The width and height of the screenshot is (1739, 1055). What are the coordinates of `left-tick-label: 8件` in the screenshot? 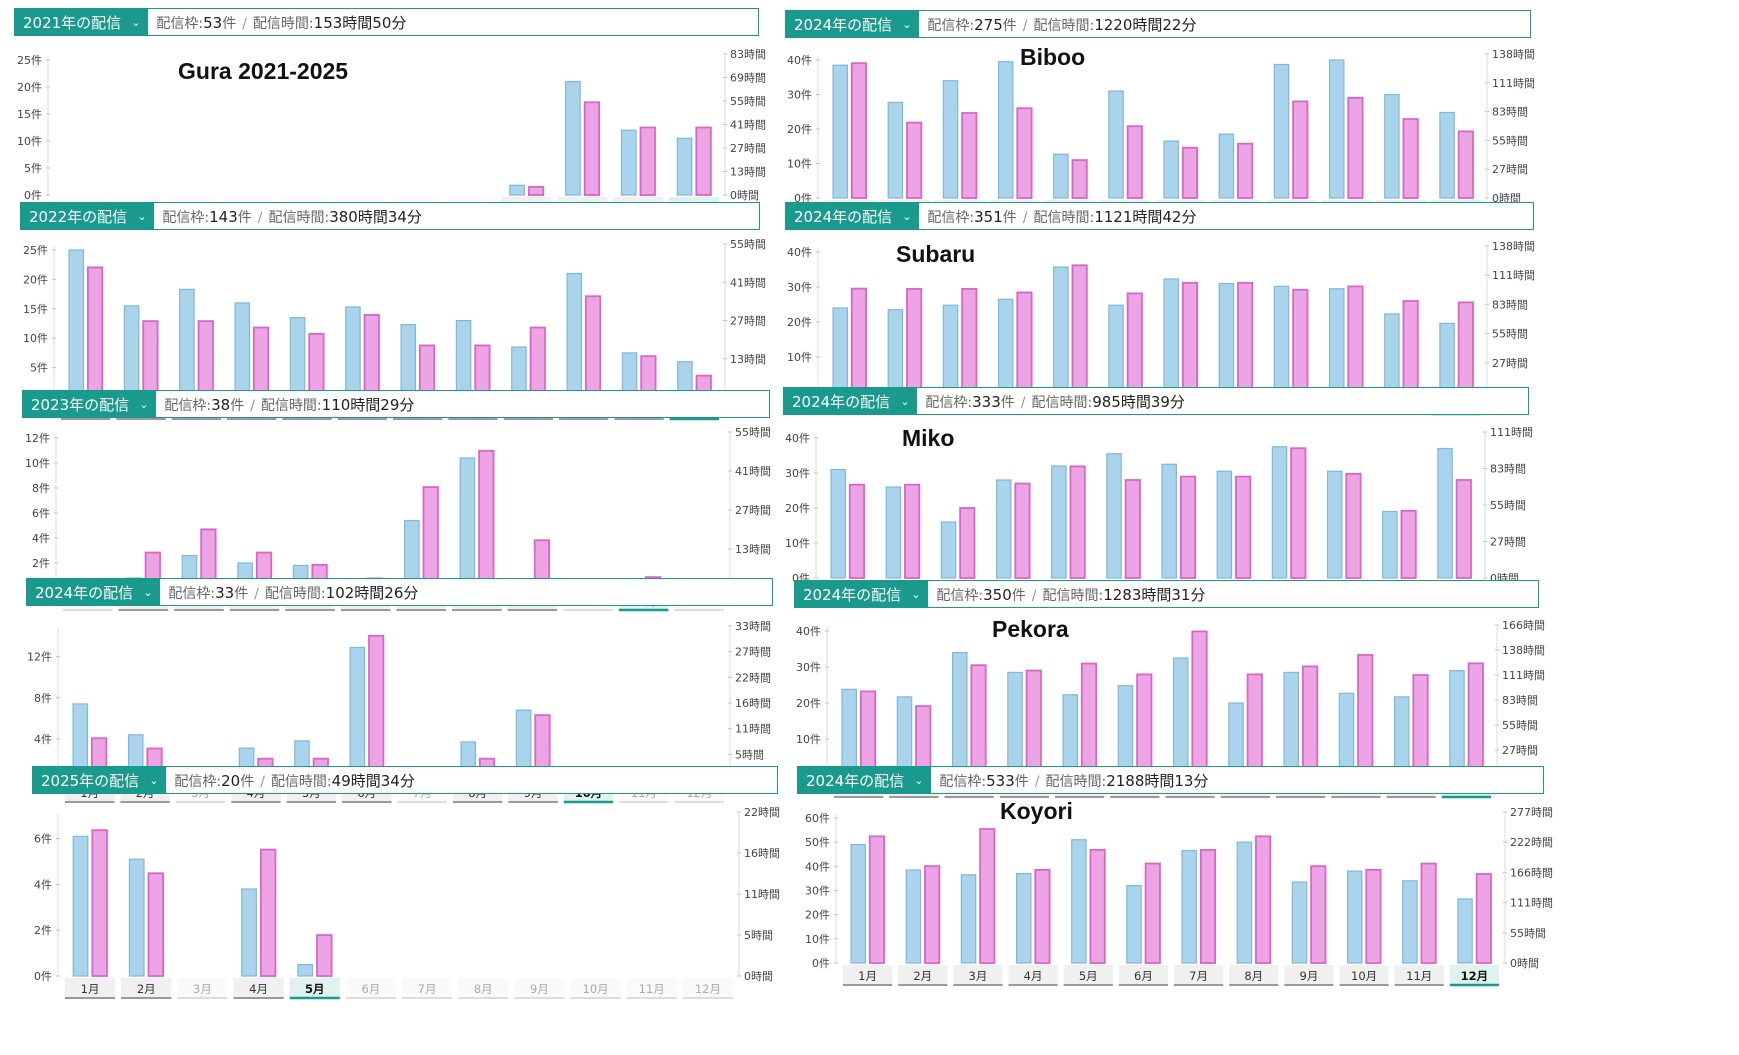 It's located at (43, 698).